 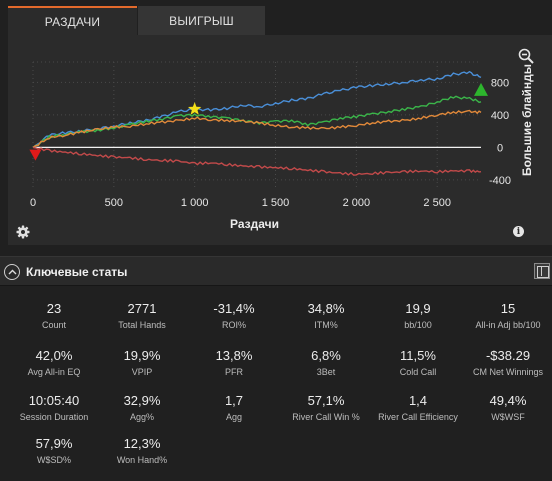 I want to click on stat-value: 42,0%, so click(x=54, y=355).